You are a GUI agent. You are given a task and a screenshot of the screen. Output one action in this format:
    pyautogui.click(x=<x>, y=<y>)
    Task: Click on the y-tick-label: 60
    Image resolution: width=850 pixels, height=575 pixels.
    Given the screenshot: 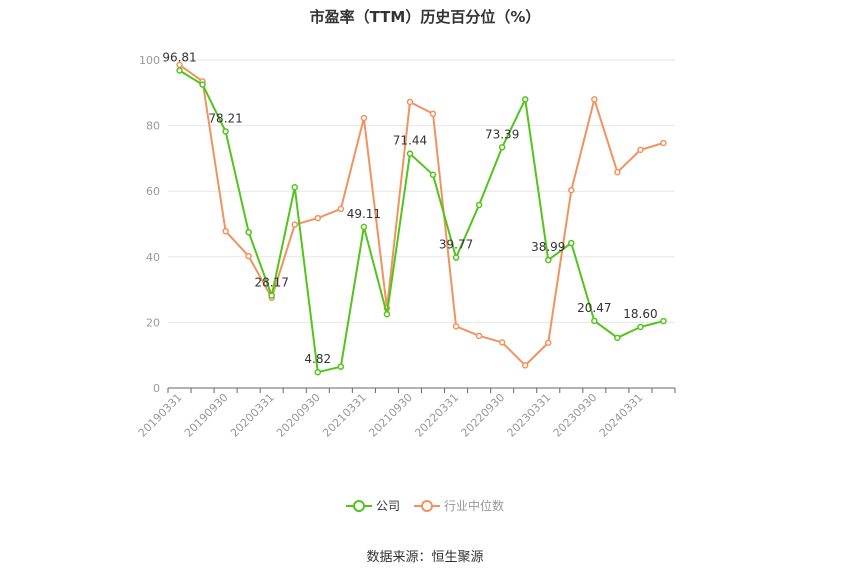 What is the action you would take?
    pyautogui.click(x=153, y=191)
    